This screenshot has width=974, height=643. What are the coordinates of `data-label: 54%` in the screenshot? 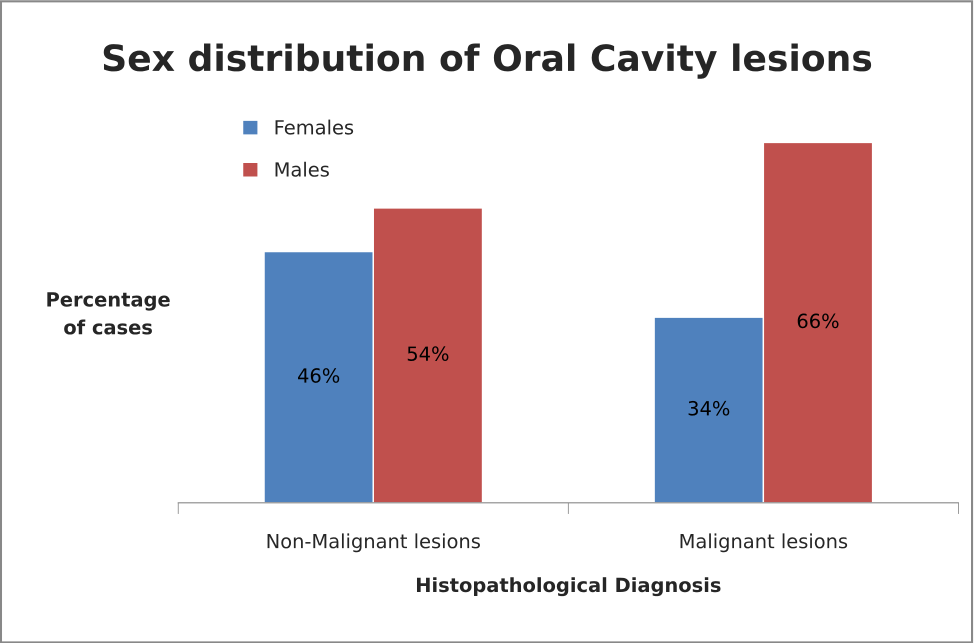 It's located at (428, 354).